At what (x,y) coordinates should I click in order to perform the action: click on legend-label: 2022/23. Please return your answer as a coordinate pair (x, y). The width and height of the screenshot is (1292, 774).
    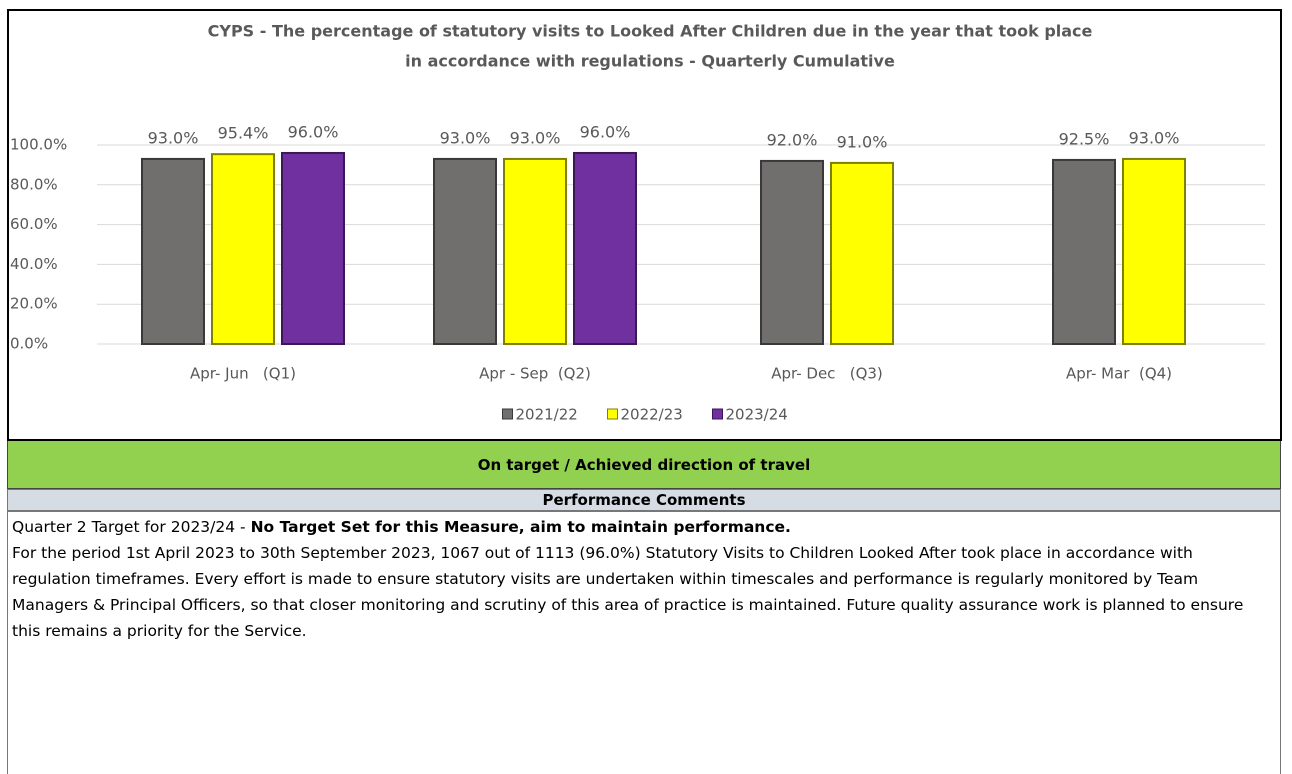
    Looking at the image, I should click on (652, 415).